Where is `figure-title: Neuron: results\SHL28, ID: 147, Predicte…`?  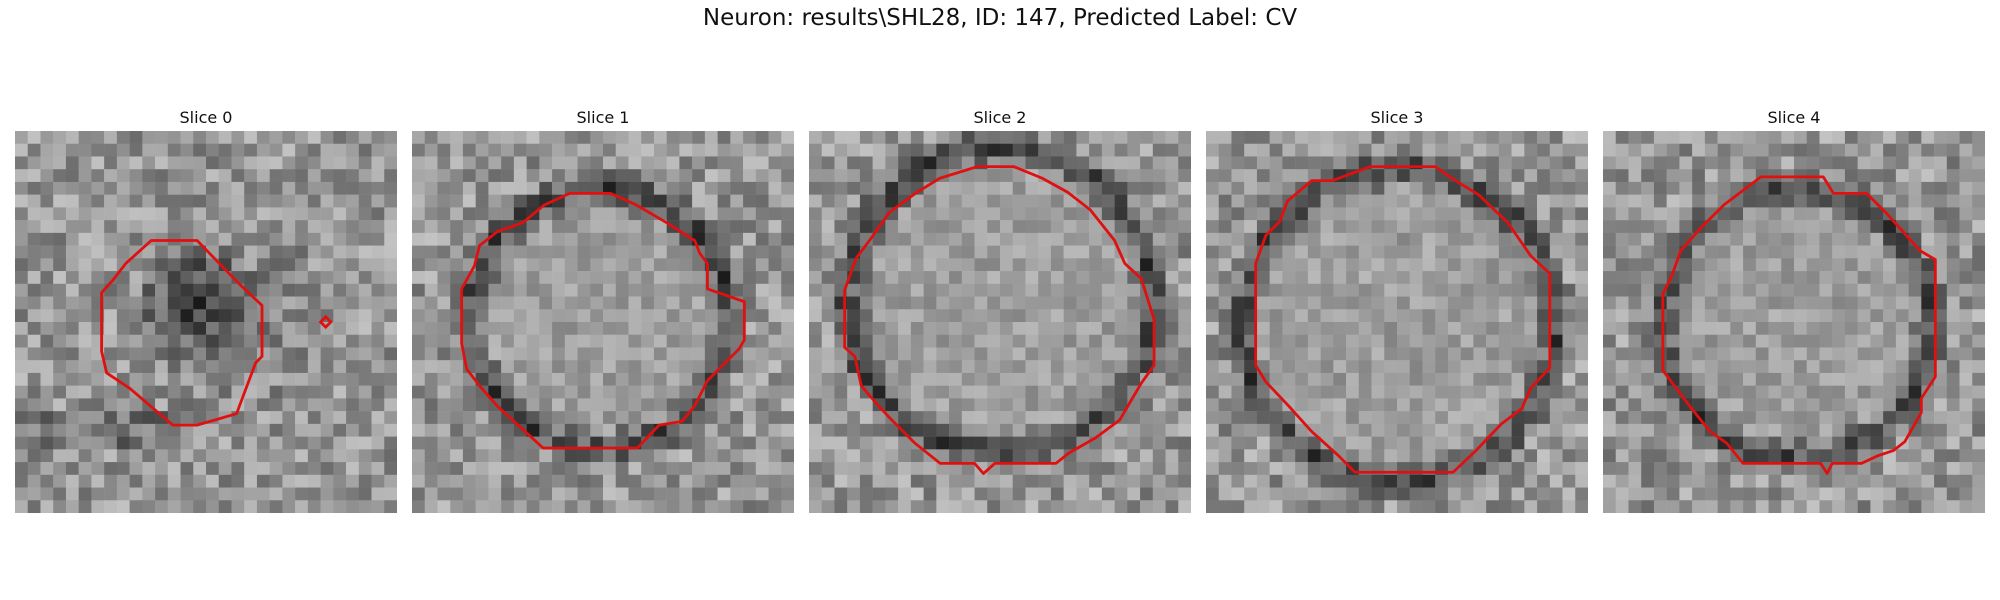 figure-title: Neuron: results\SHL28, ID: 147, Predicte… is located at coordinates (1000, 18).